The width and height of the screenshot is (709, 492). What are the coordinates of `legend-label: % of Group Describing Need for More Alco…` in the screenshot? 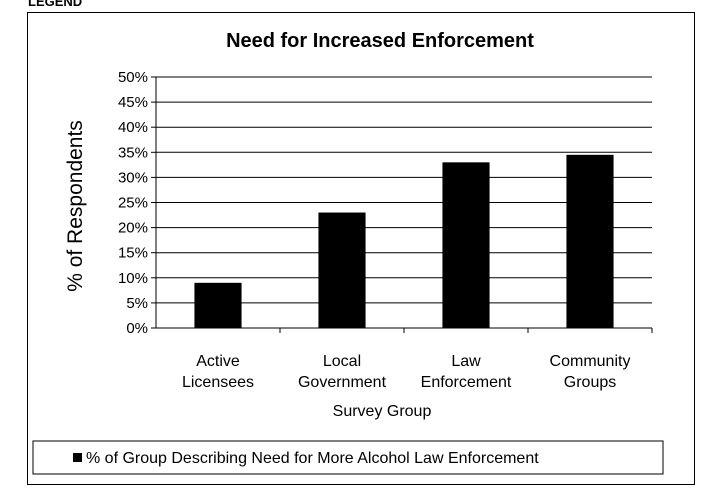 It's located at (312, 458).